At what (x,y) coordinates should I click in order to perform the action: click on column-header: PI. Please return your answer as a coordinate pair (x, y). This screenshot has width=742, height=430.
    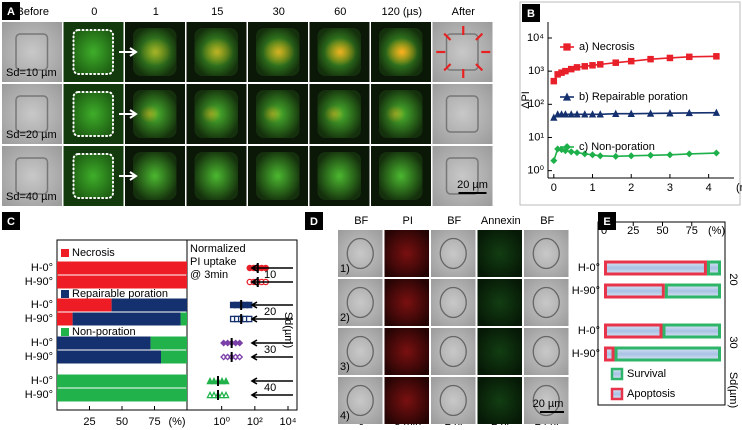
    Looking at the image, I should click on (408, 221).